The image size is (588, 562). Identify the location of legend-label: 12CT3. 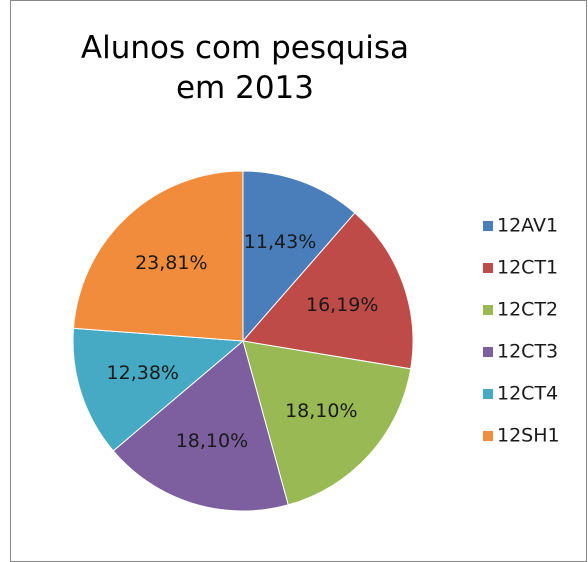
(527, 352).